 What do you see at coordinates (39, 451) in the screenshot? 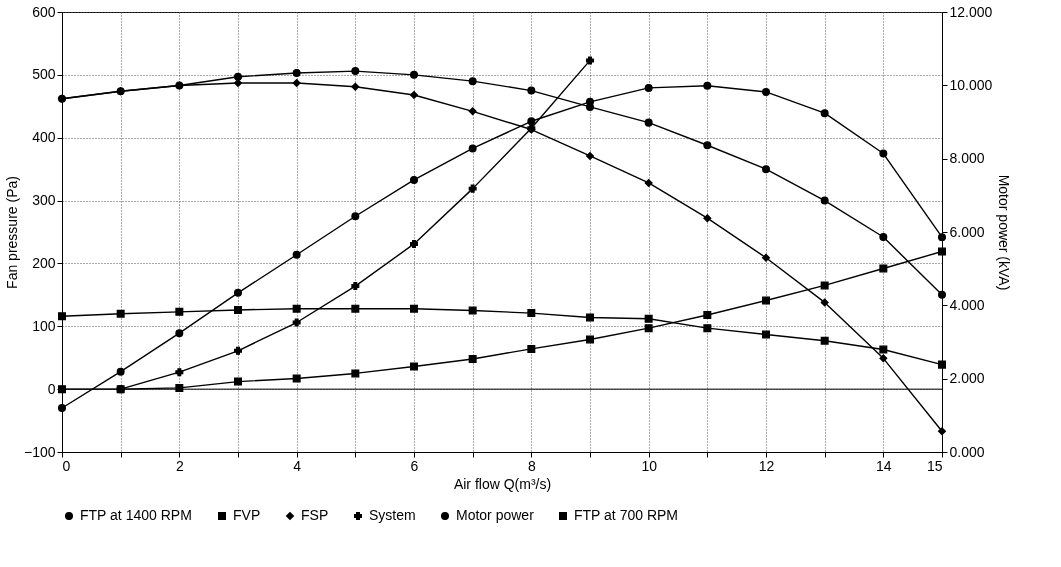
I see `y-tick-label: −100` at bounding box center [39, 451].